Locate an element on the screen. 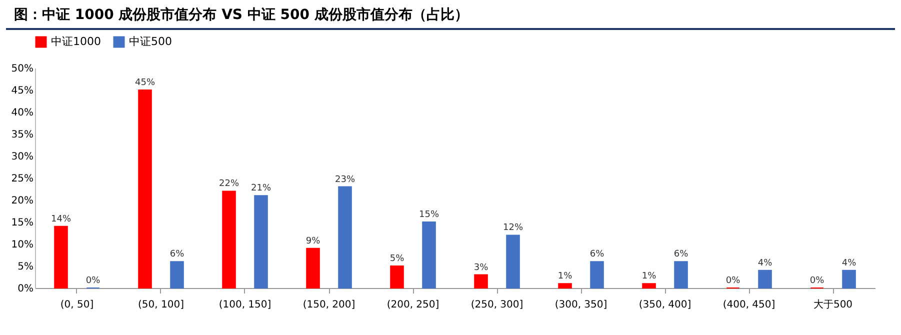 Image resolution: width=901 pixels, height=335 pixels. y-tick-label: 45% is located at coordinates (22, 91).